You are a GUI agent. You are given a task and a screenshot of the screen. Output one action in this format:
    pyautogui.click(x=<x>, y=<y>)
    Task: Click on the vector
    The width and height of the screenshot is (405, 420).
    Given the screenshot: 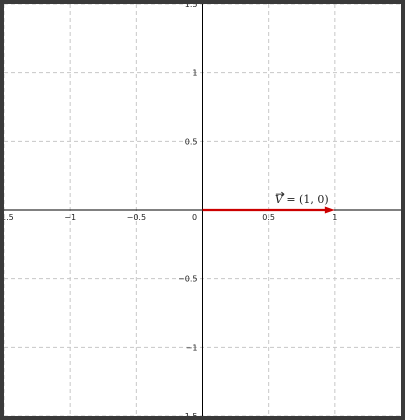 What is the action you would take?
    pyautogui.click(x=268, y=210)
    